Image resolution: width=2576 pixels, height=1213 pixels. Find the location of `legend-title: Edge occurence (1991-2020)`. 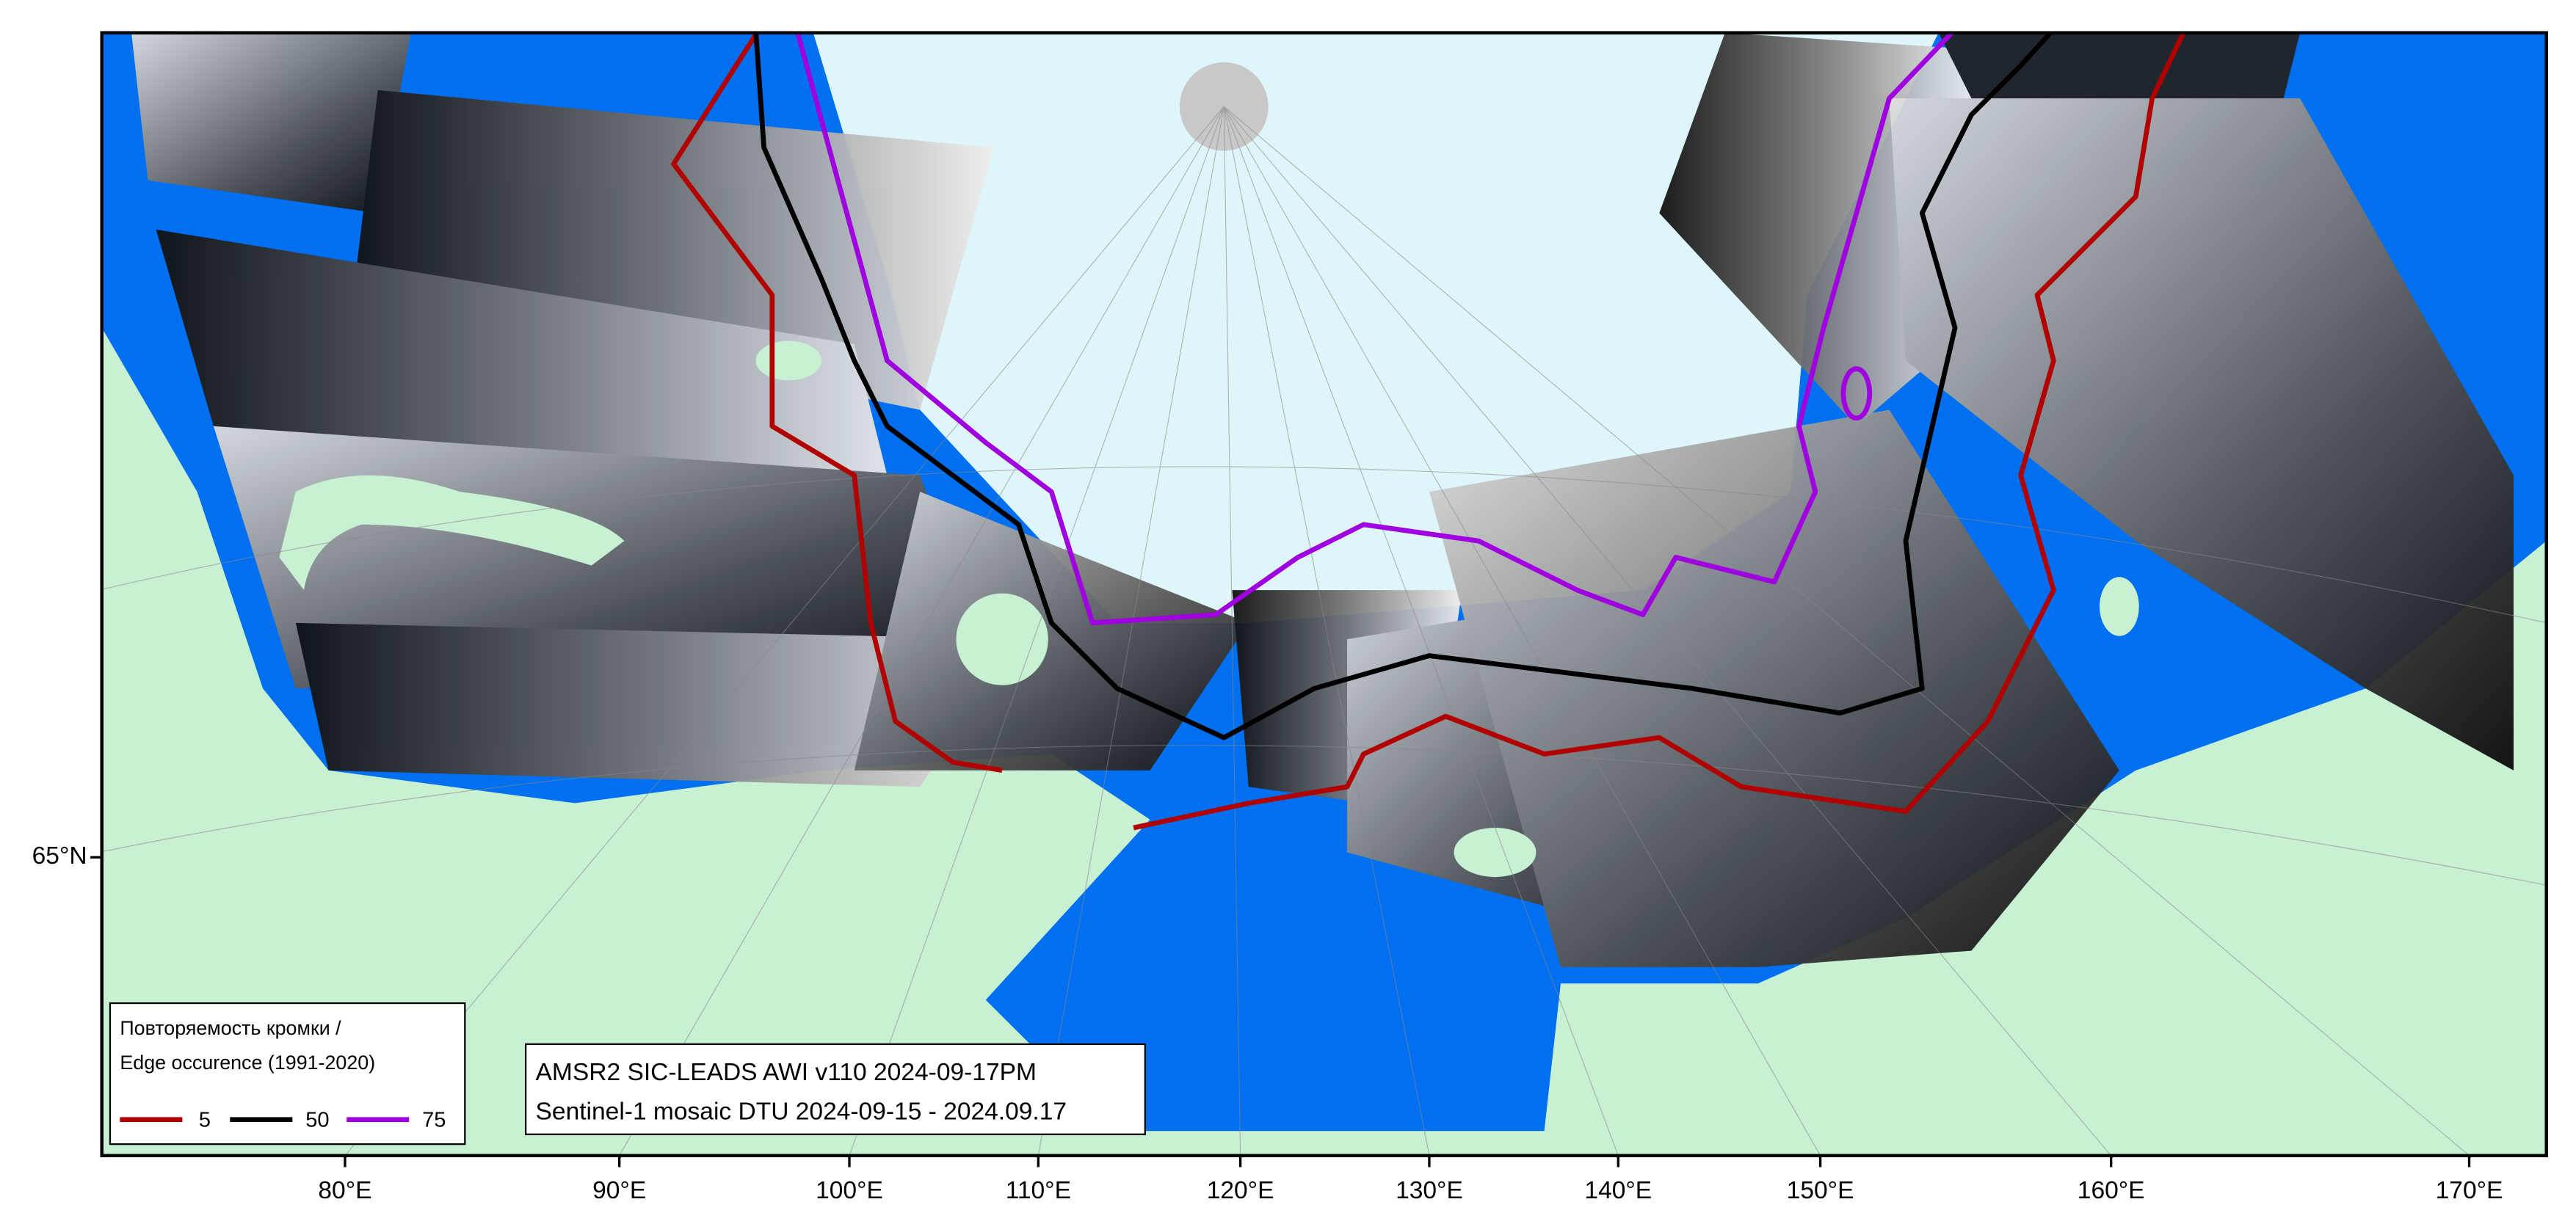

legend-title: Edge occurence (1991-2020) is located at coordinates (248, 1063).